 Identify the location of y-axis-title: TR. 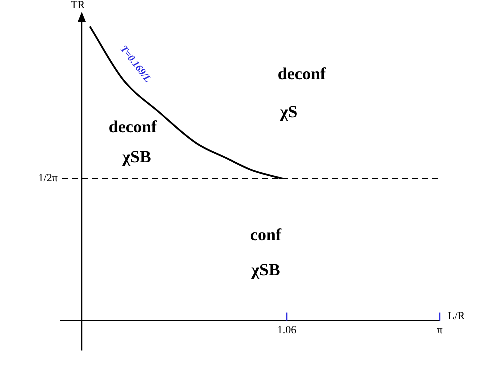
(78, 6).